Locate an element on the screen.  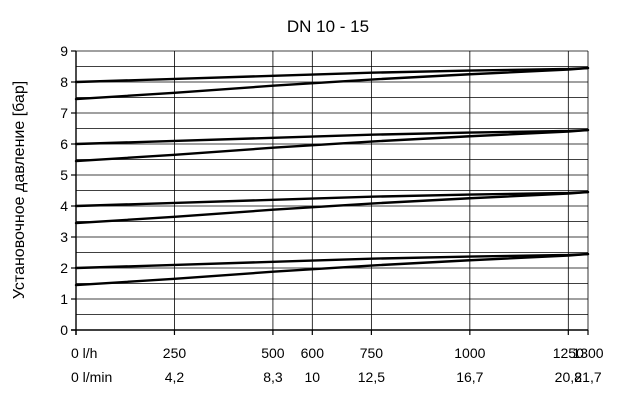
chart-title: DN 10 - 15 is located at coordinates (328, 26).